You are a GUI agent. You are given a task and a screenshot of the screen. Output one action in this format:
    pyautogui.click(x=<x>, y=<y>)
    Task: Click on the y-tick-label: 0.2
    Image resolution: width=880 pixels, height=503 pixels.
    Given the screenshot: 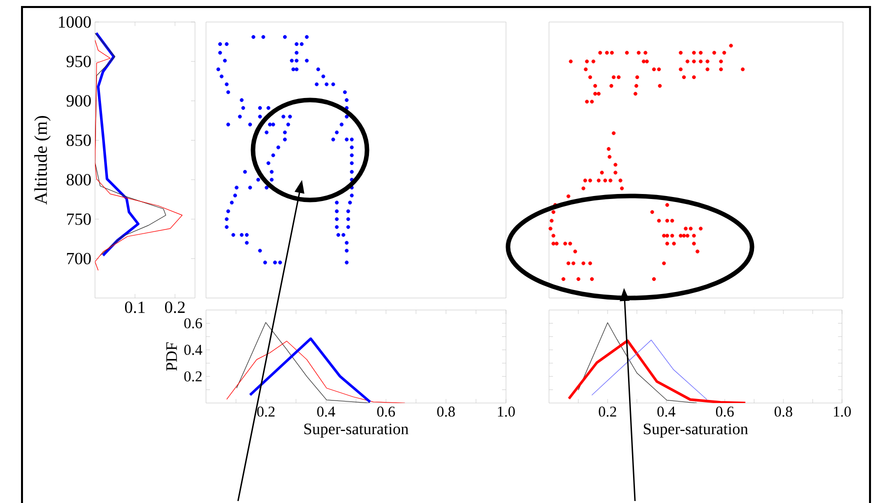 What is the action you would take?
    pyautogui.click(x=193, y=376)
    